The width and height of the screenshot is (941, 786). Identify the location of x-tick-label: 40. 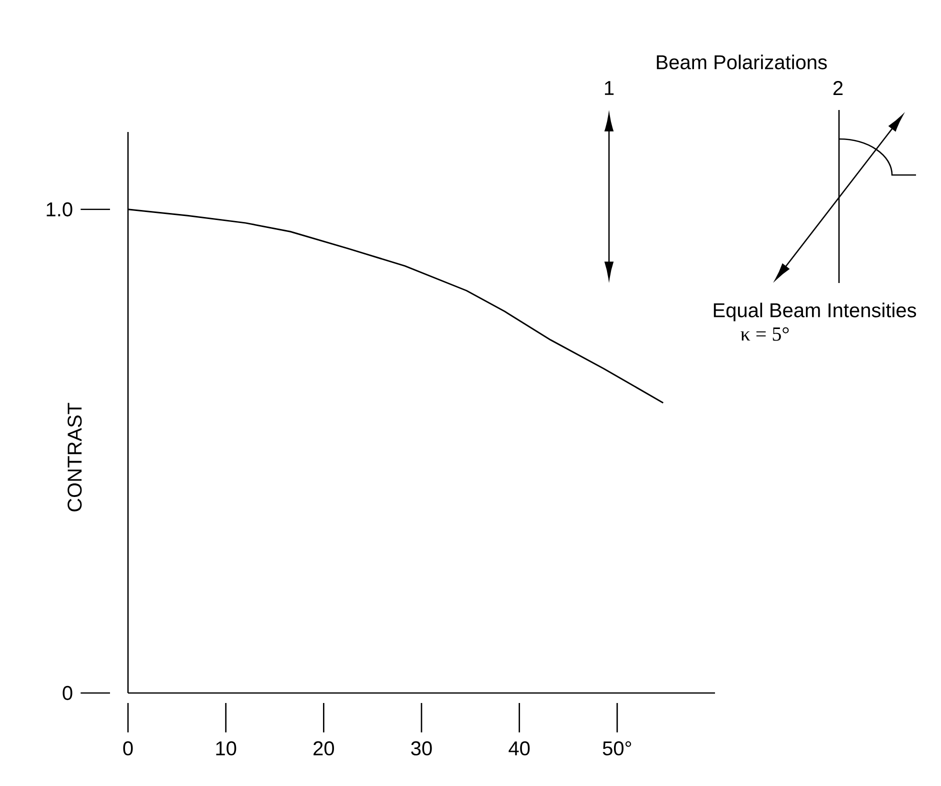
(519, 748).